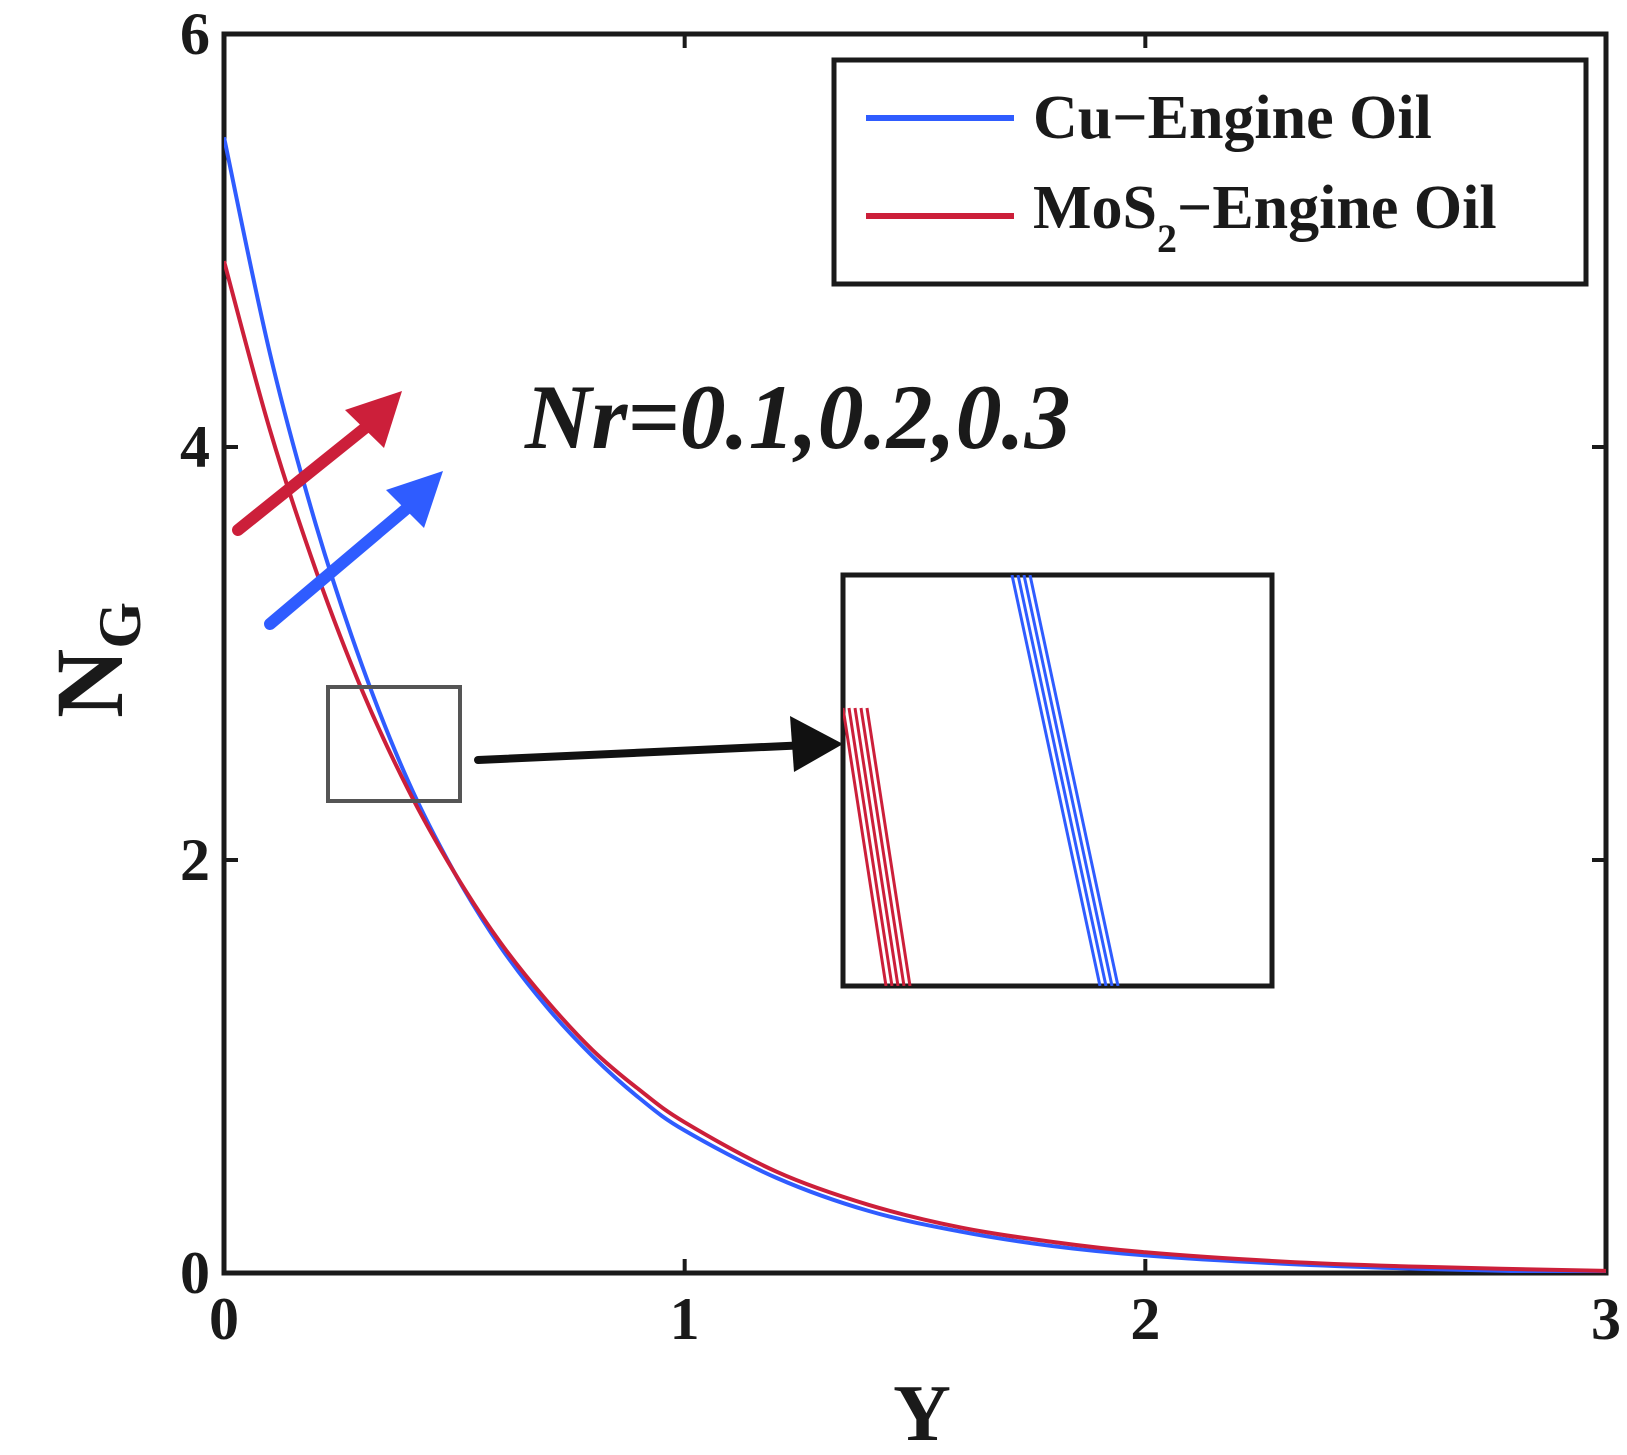 The width and height of the screenshot is (1627, 1455). I want to click on x-tick-label: 2, so click(1145, 1319).